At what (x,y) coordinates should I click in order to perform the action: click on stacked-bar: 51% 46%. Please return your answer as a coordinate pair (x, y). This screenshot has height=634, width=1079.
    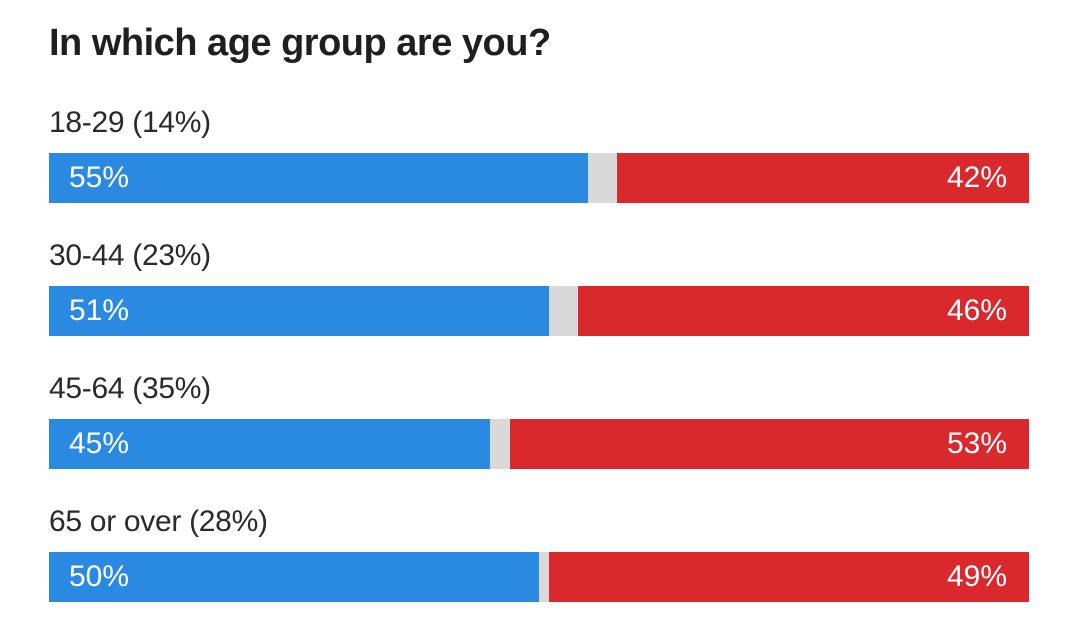
    Looking at the image, I should click on (539, 311).